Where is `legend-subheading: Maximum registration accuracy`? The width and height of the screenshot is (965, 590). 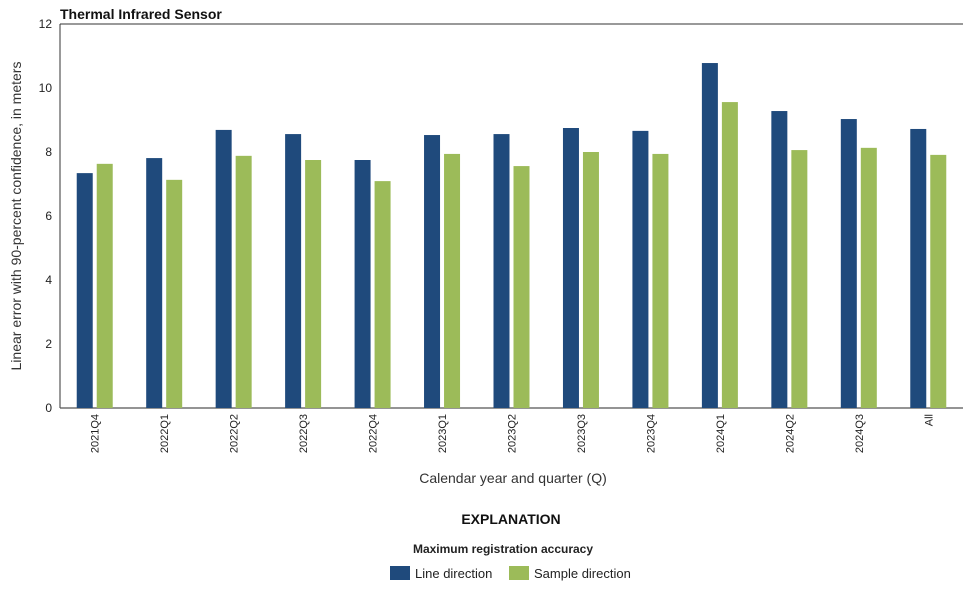
legend-subheading: Maximum registration accuracy is located at coordinates (503, 549).